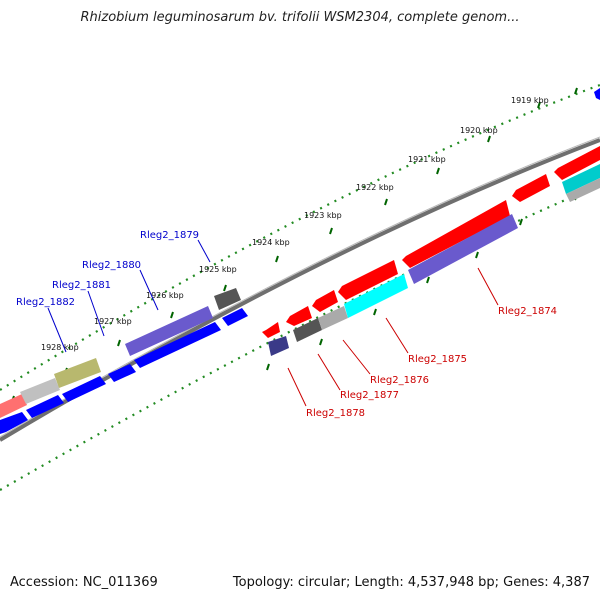 This screenshot has height=600, width=600. I want to click on tick-label: 1922 kbp, so click(375, 187).